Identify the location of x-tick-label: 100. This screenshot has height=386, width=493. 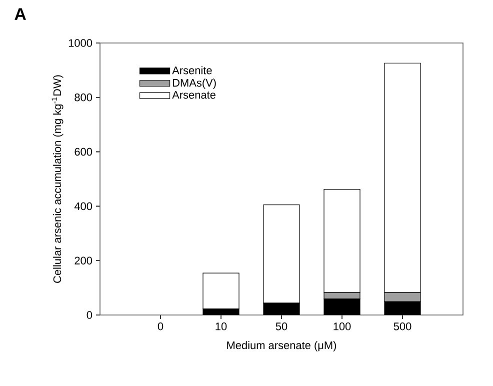
(342, 326).